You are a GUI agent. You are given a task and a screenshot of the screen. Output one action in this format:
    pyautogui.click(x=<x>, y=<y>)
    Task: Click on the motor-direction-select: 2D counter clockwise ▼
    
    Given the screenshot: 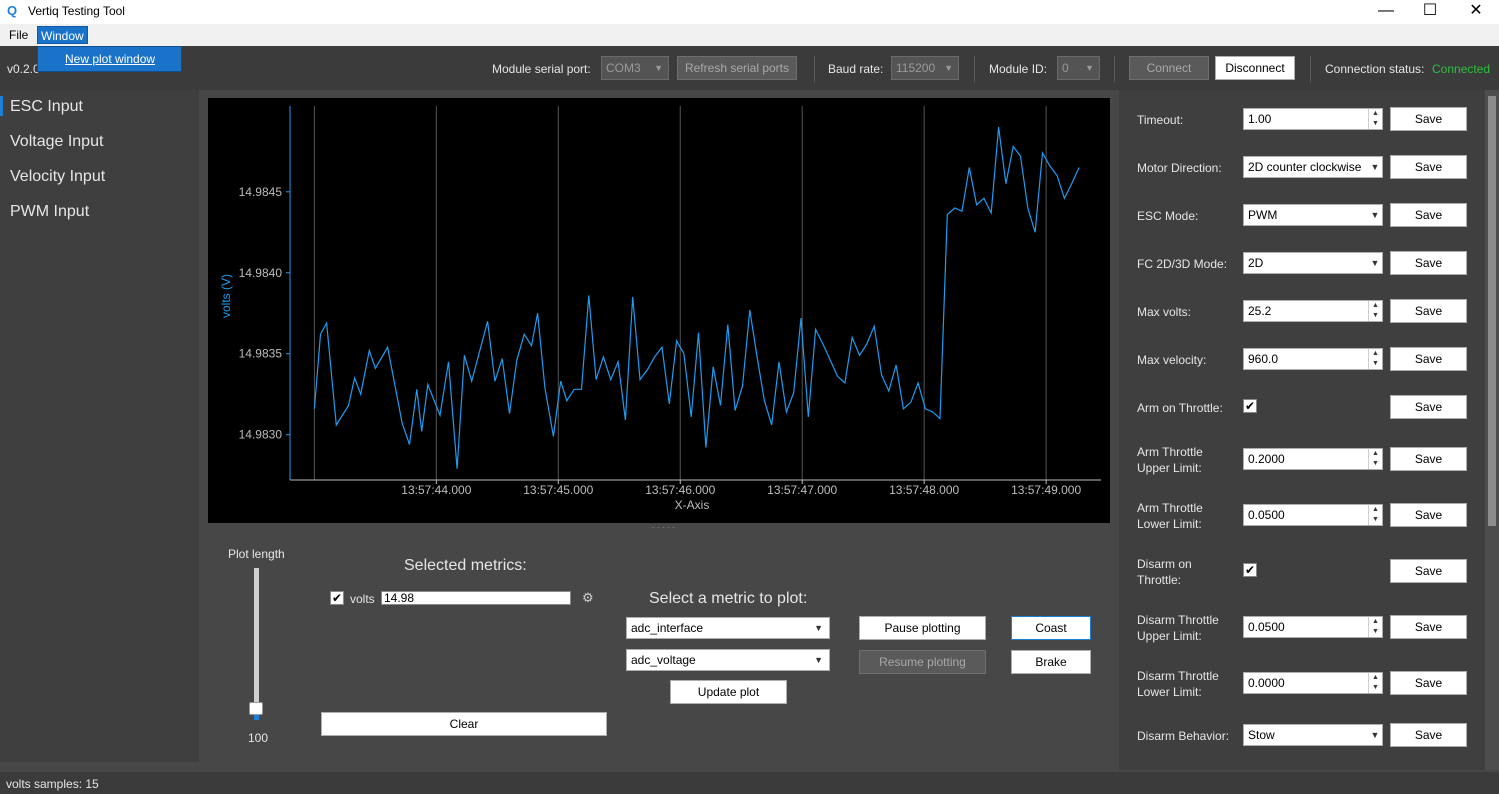 What is the action you would take?
    pyautogui.click(x=1313, y=167)
    